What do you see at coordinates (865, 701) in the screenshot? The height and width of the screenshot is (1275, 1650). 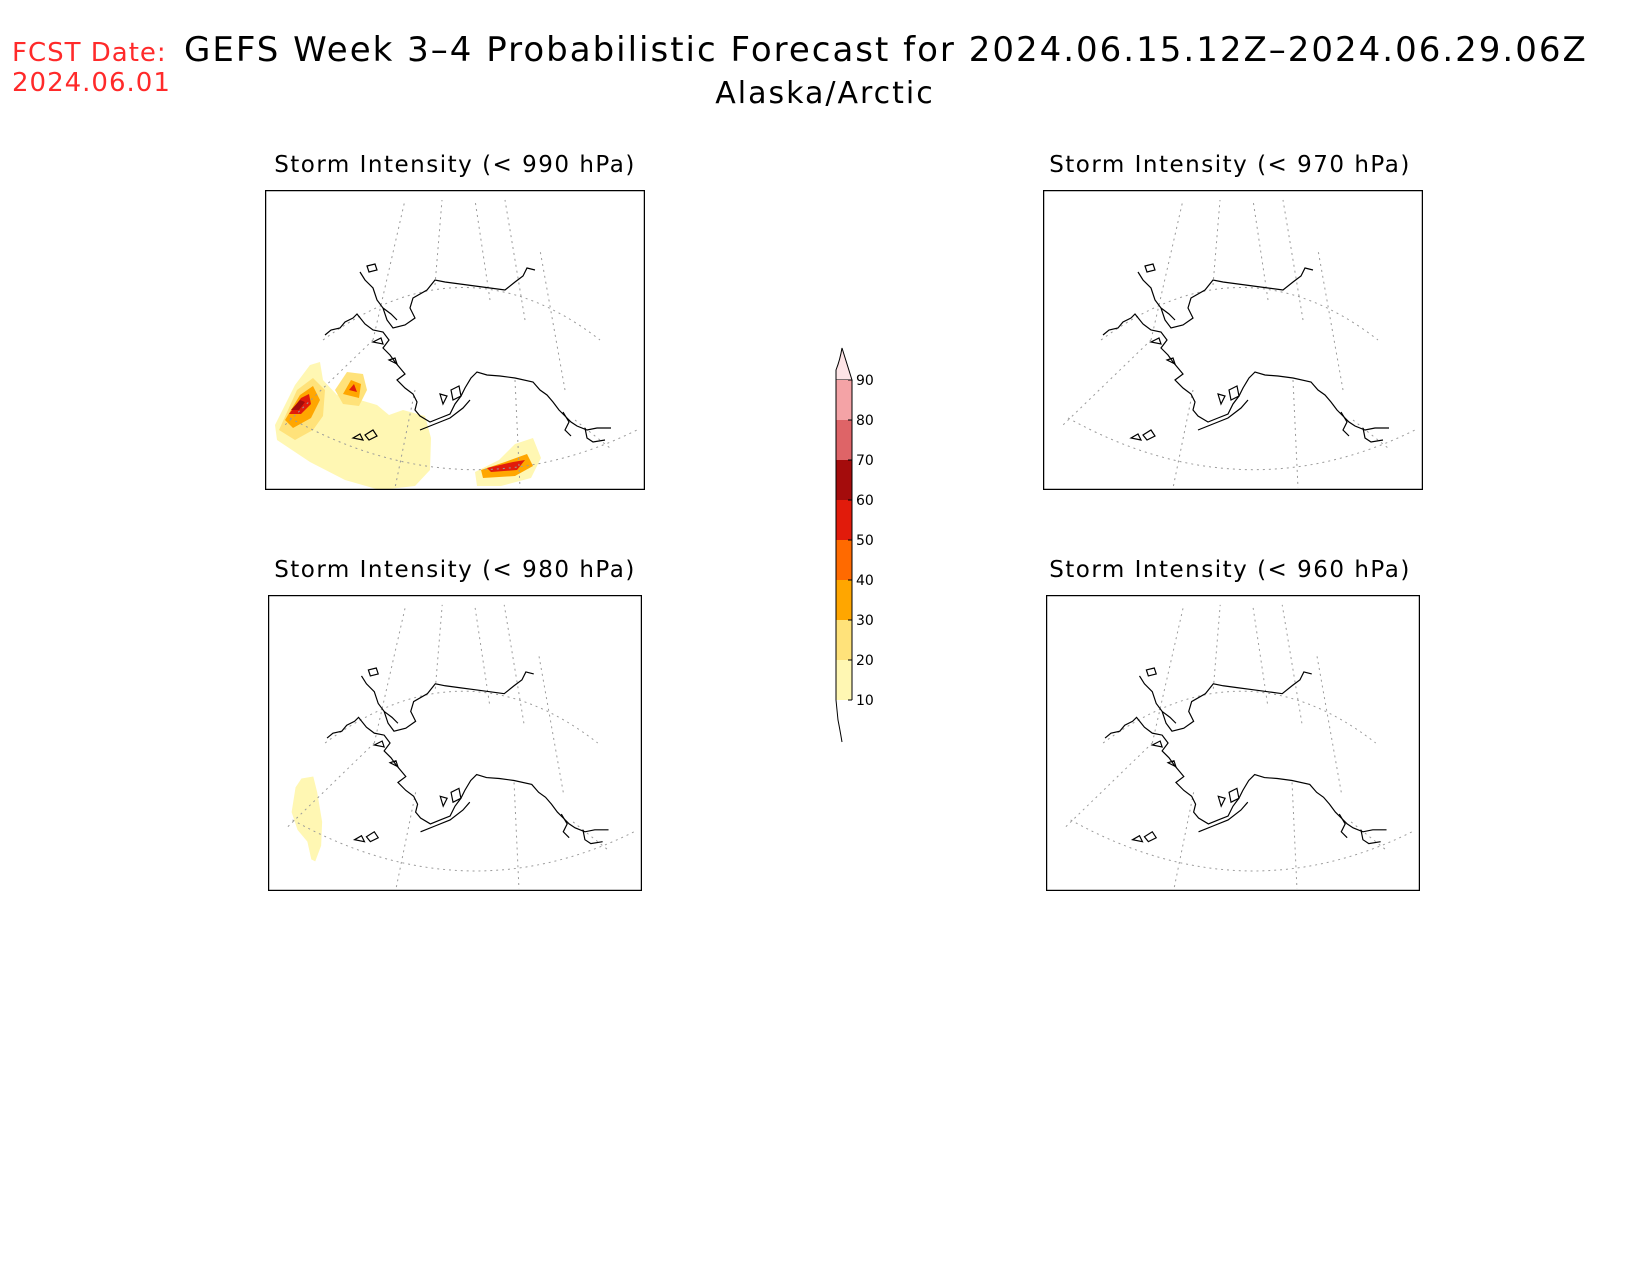 I see `colorbar-label-10: 10` at bounding box center [865, 701].